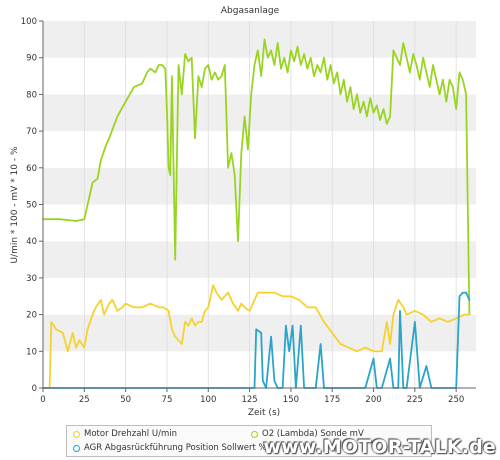 The width and height of the screenshot is (500, 460). Describe the element at coordinates (379, 447) in the screenshot. I see `watermark-logo: www.MOTOR-TALK.de` at that location.